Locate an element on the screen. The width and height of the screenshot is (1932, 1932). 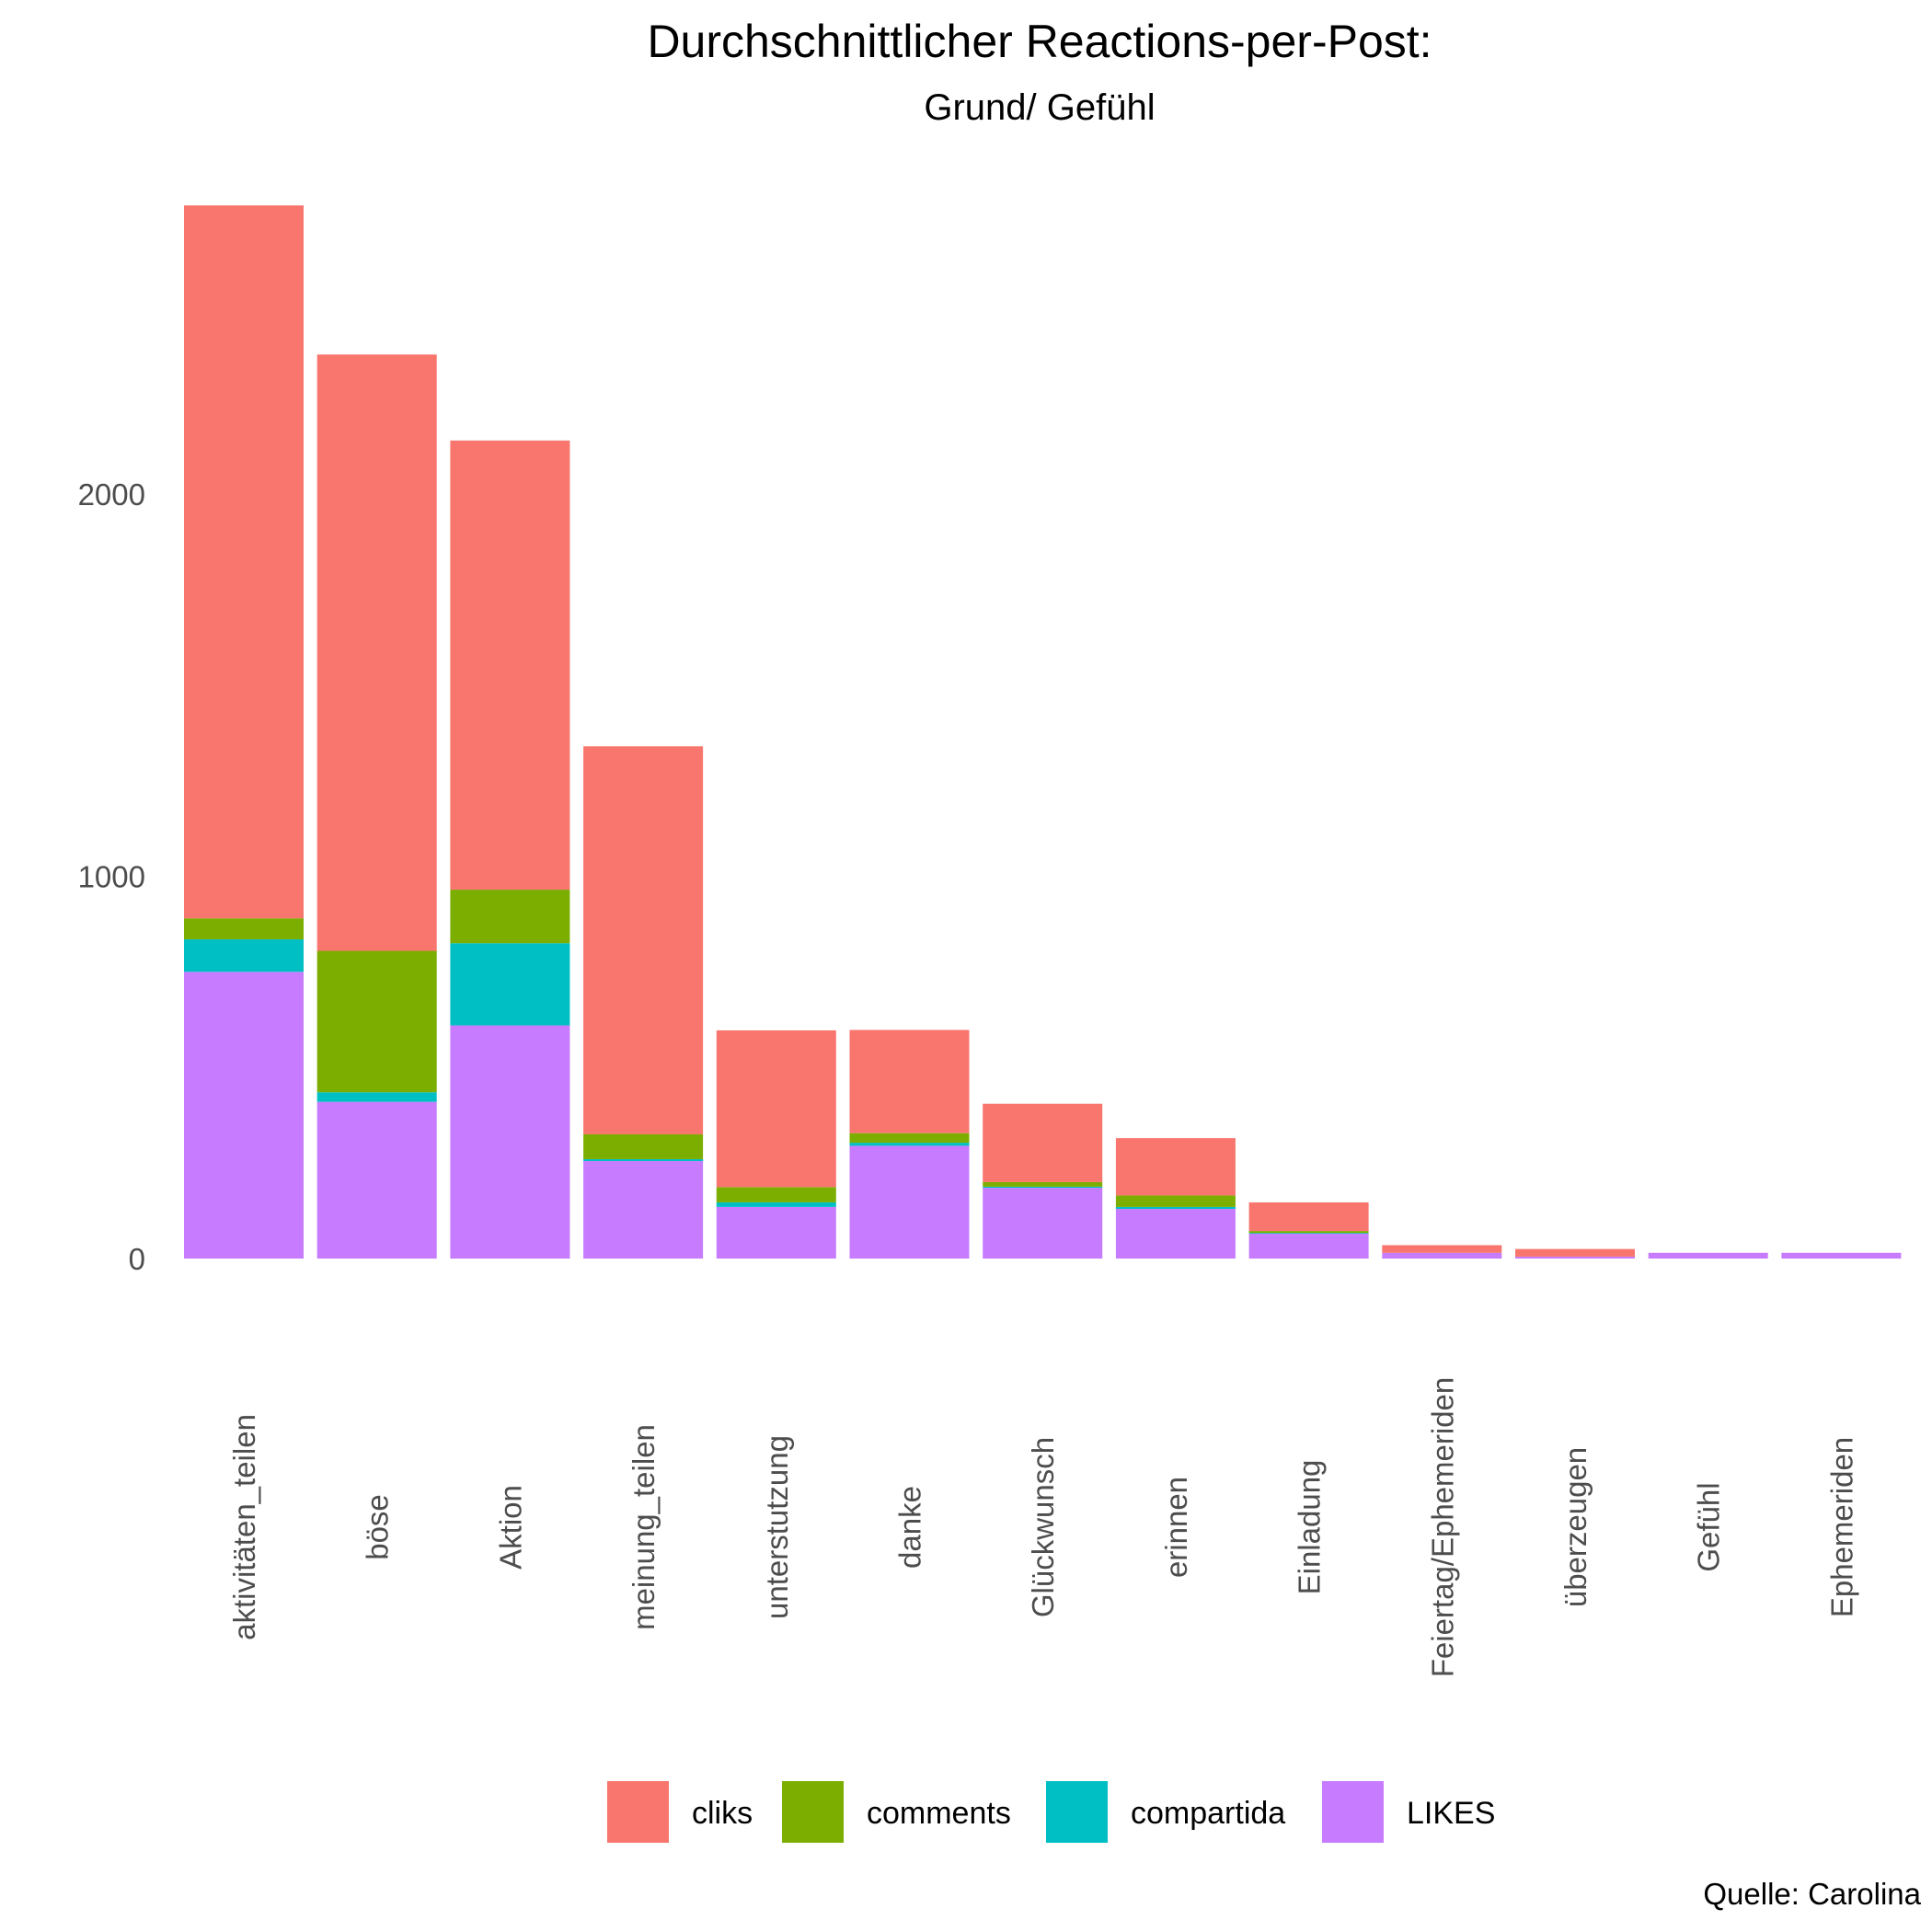
x-tick-label: Feiertag/Ephemeriden is located at coordinates (1442, 1527).